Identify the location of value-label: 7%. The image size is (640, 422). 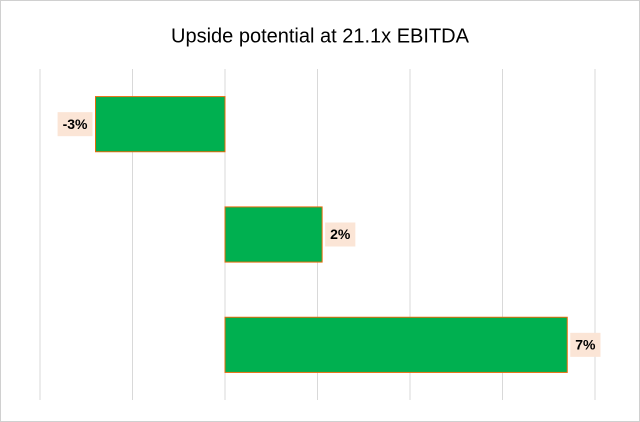
(585, 345).